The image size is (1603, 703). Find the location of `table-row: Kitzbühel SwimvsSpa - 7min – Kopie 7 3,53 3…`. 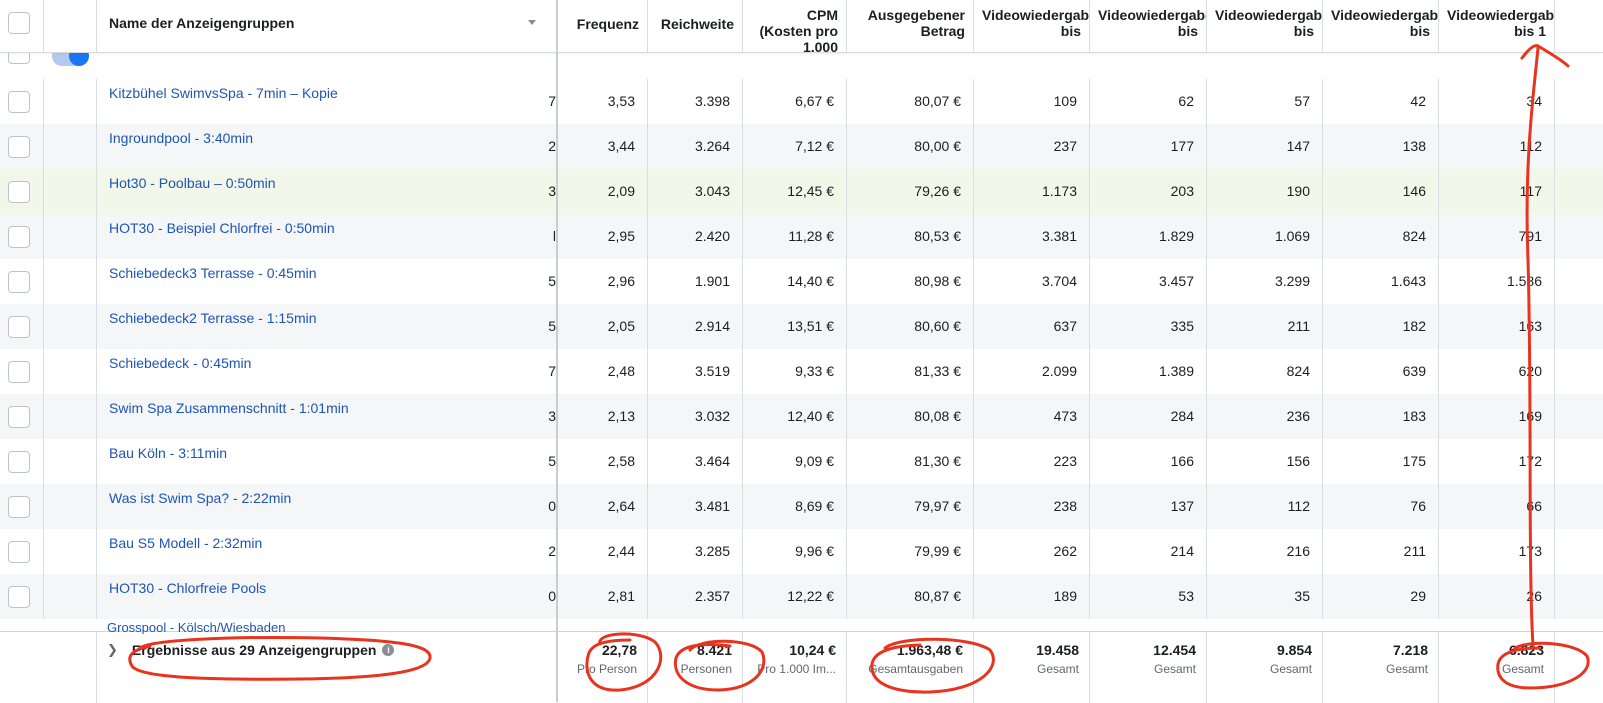

table-row: Kitzbühel SwimvsSpa - 7min – Kopie 7 3,53 3… is located at coordinates (801, 101).